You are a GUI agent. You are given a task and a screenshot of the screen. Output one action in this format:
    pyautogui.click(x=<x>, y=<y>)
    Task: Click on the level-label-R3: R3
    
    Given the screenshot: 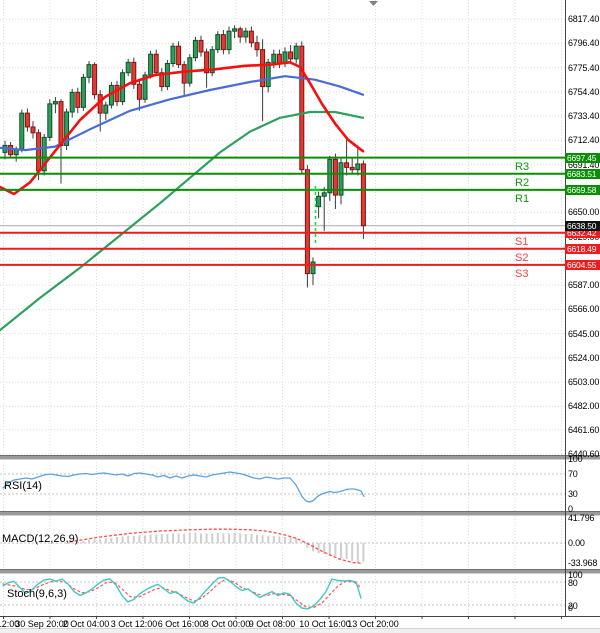 What is the action you would take?
    pyautogui.click(x=522, y=166)
    